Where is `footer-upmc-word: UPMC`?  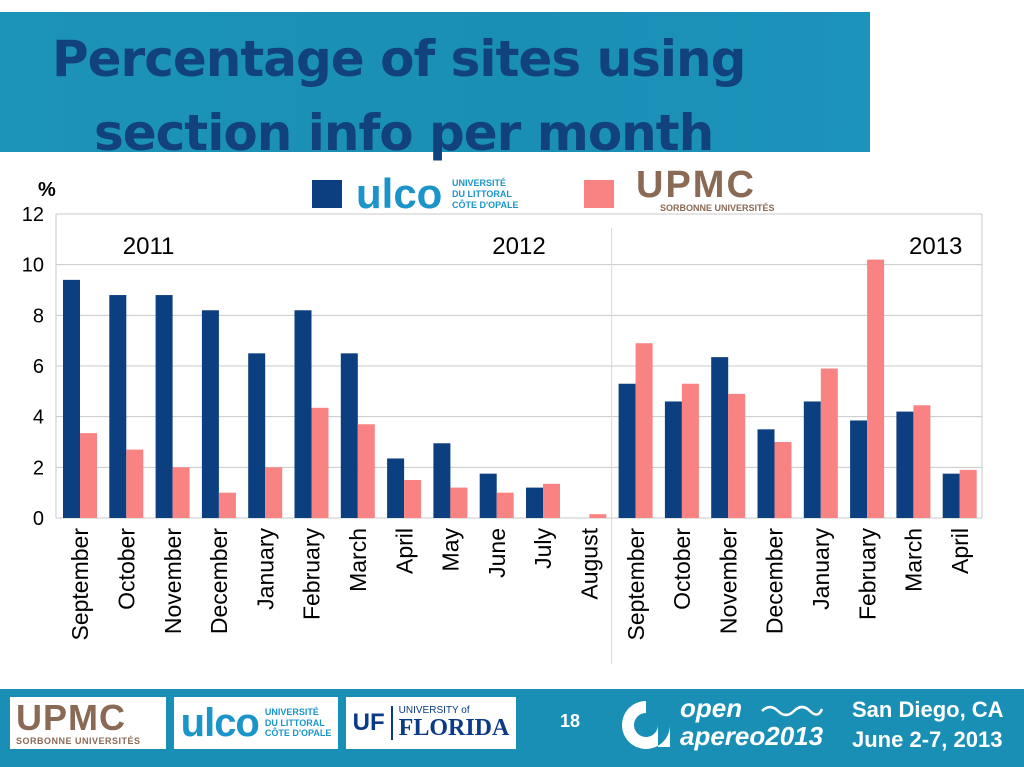 footer-upmc-word: UPMC is located at coordinates (71, 717).